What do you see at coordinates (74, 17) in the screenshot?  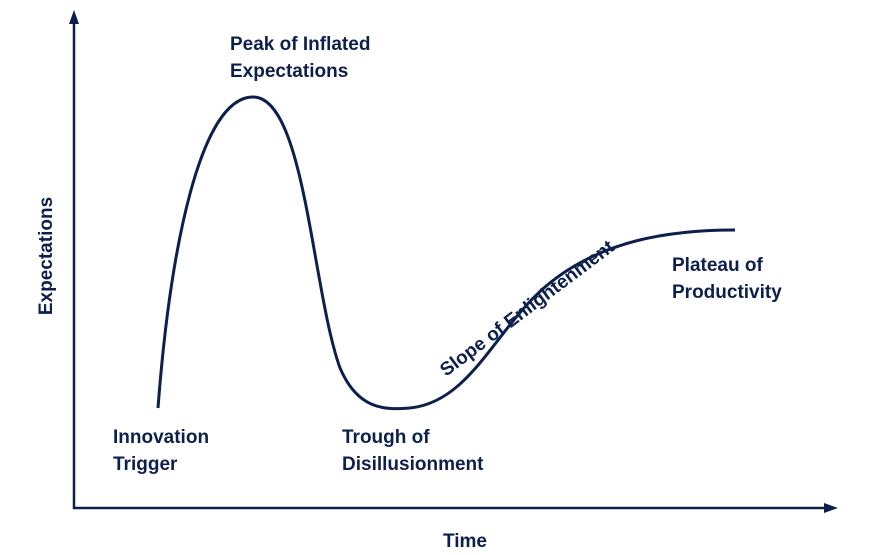 I see `y-axis-arrow` at bounding box center [74, 17].